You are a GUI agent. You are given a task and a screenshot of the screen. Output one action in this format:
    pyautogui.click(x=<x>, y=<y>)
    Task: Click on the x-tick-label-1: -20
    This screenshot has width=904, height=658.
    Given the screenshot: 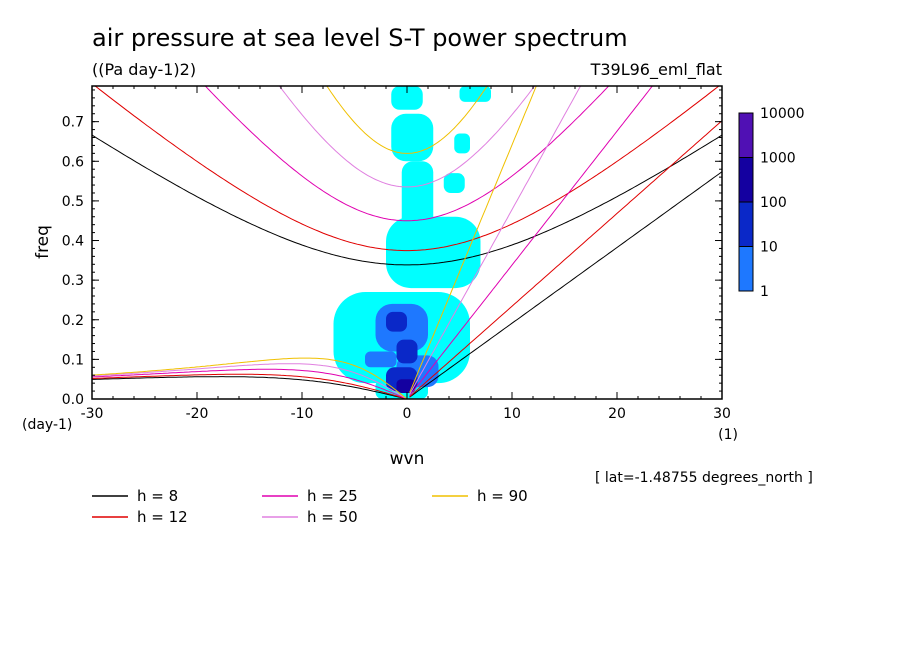 What is the action you would take?
    pyautogui.click(x=197, y=414)
    